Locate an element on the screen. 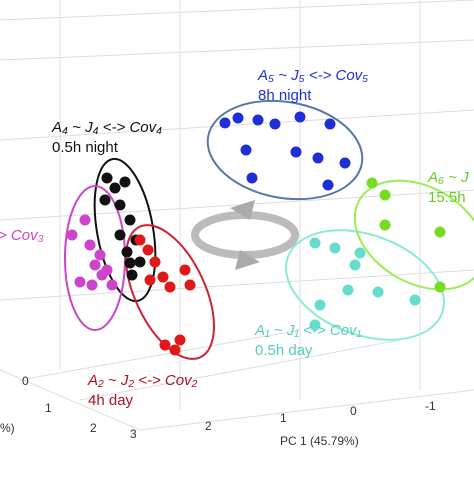 This screenshot has height=479, width=474. pc1-tick-label: 2 is located at coordinates (208, 426).